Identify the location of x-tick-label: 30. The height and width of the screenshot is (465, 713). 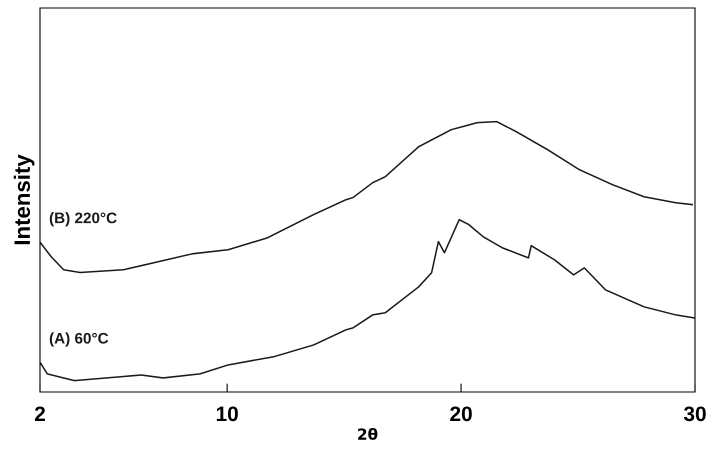
(695, 414).